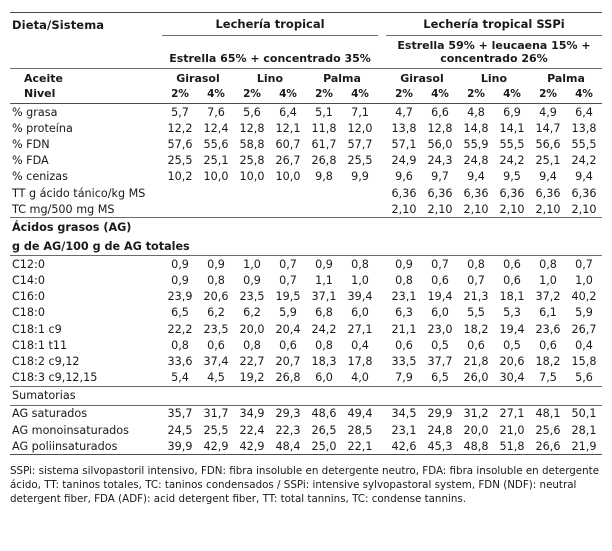  Describe the element at coordinates (512, 329) in the screenshot. I see `table-cell: 19,4` at that location.